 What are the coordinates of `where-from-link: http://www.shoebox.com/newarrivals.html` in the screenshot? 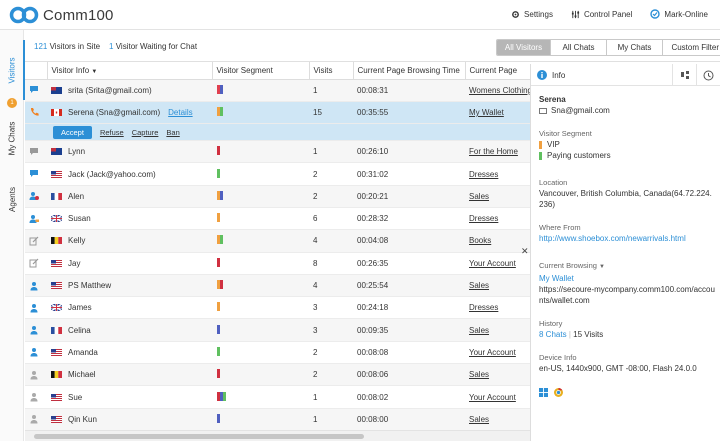 It's located at (612, 238).